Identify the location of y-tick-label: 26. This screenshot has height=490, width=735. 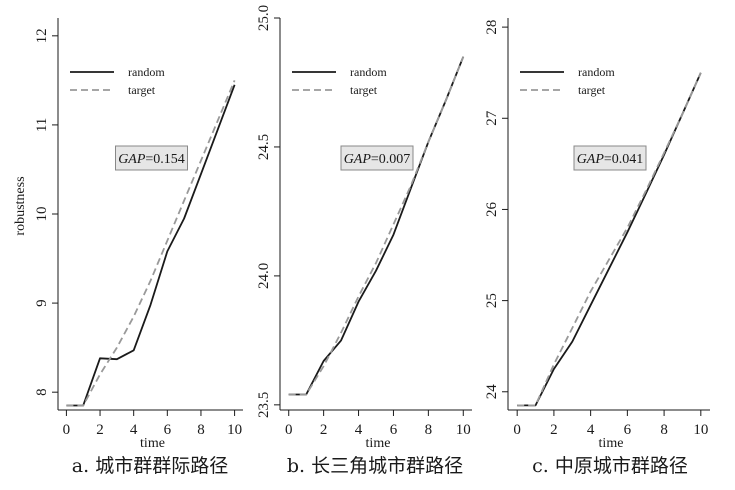
(492, 209).